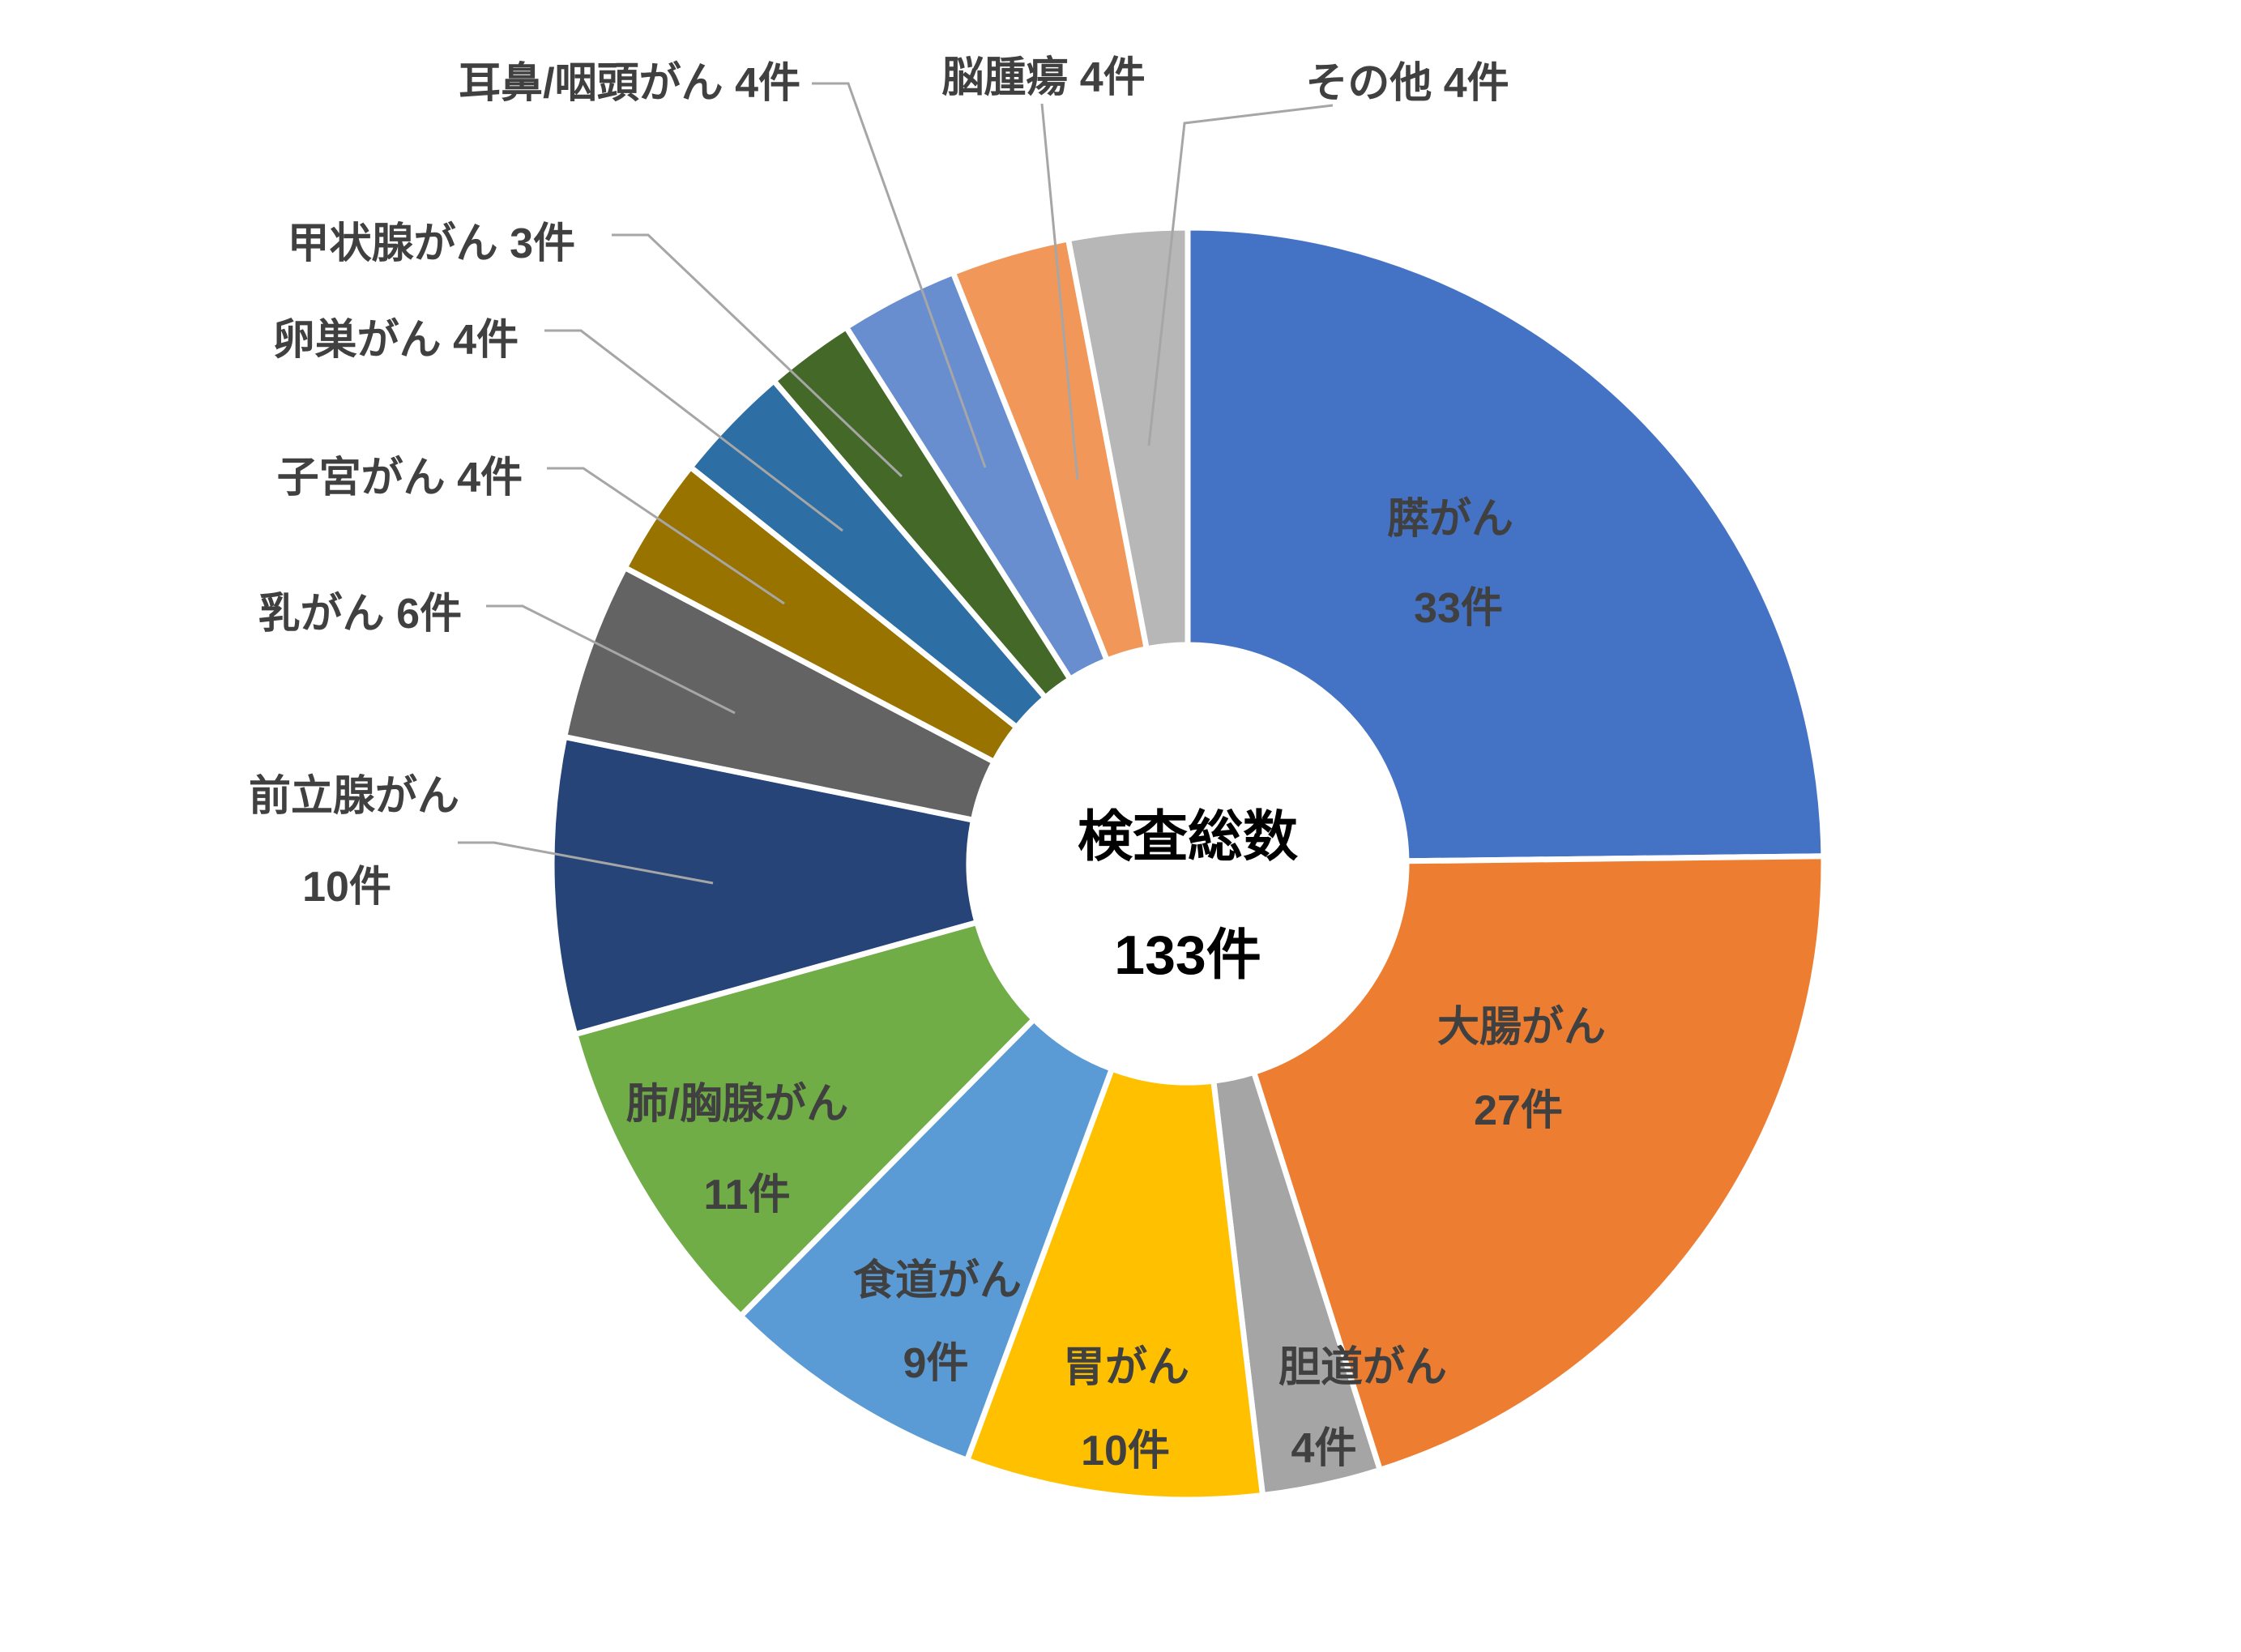 The width and height of the screenshot is (2241, 1652). I want to click on center-label-line1: 検査総数, so click(1188, 837).